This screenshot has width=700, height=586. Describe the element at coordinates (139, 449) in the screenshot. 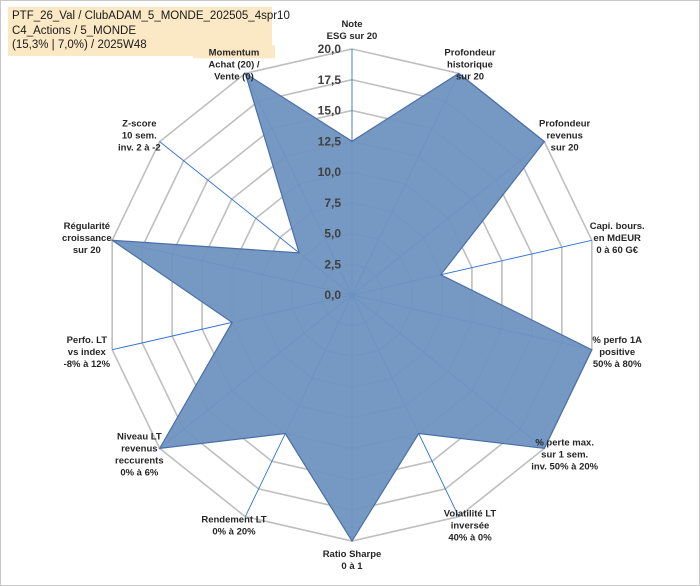

I see `category-label-9-line-1: revenus` at that location.